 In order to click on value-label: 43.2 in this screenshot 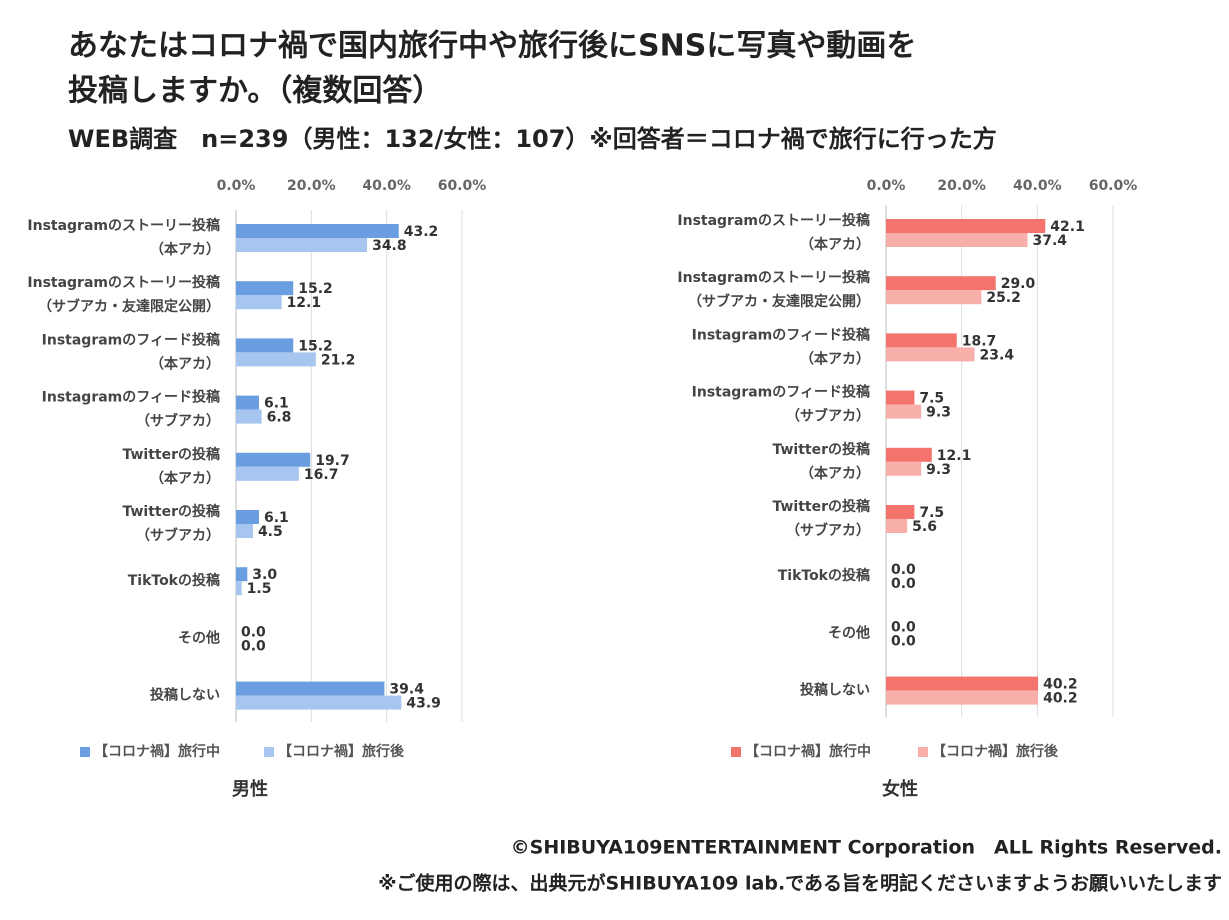, I will do `click(421, 232)`.